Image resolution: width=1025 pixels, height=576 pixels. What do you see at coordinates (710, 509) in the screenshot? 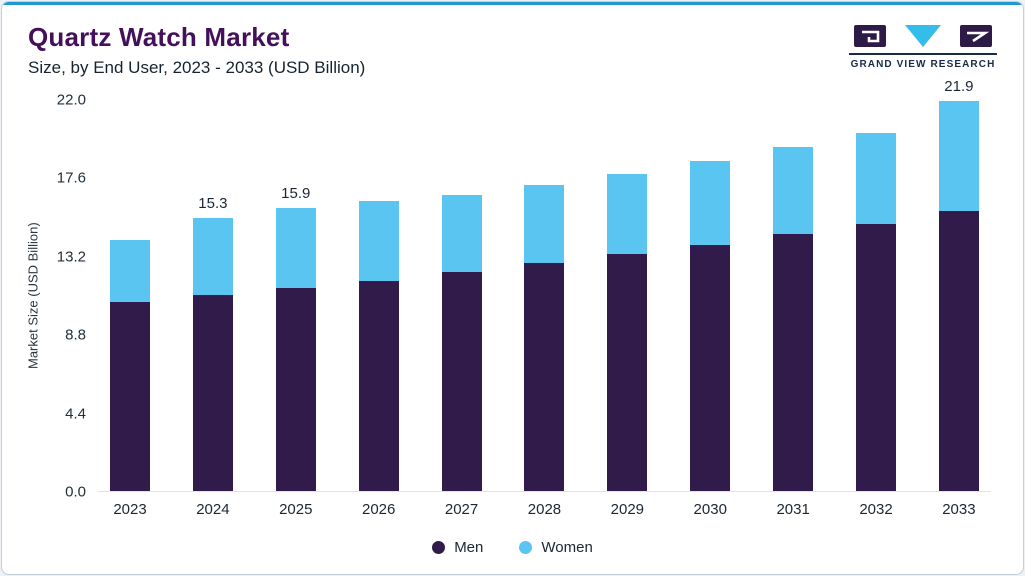
I see `x-axis-label: 2030` at bounding box center [710, 509].